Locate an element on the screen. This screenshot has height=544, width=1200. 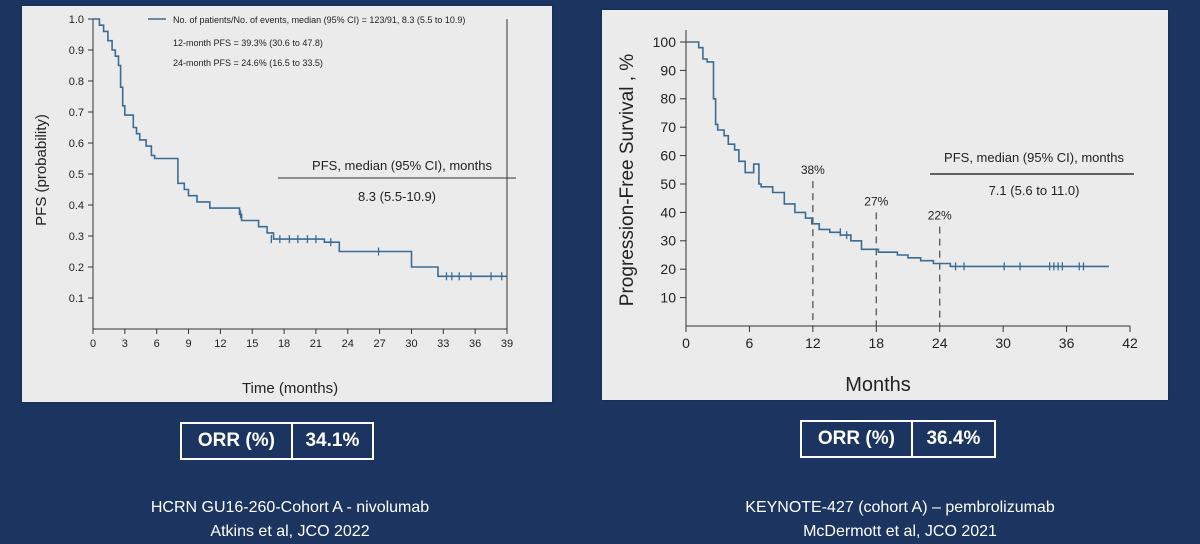
study-name: KEYNOTE-427 (cohort A) – pembrolizumab is located at coordinates (900, 507).